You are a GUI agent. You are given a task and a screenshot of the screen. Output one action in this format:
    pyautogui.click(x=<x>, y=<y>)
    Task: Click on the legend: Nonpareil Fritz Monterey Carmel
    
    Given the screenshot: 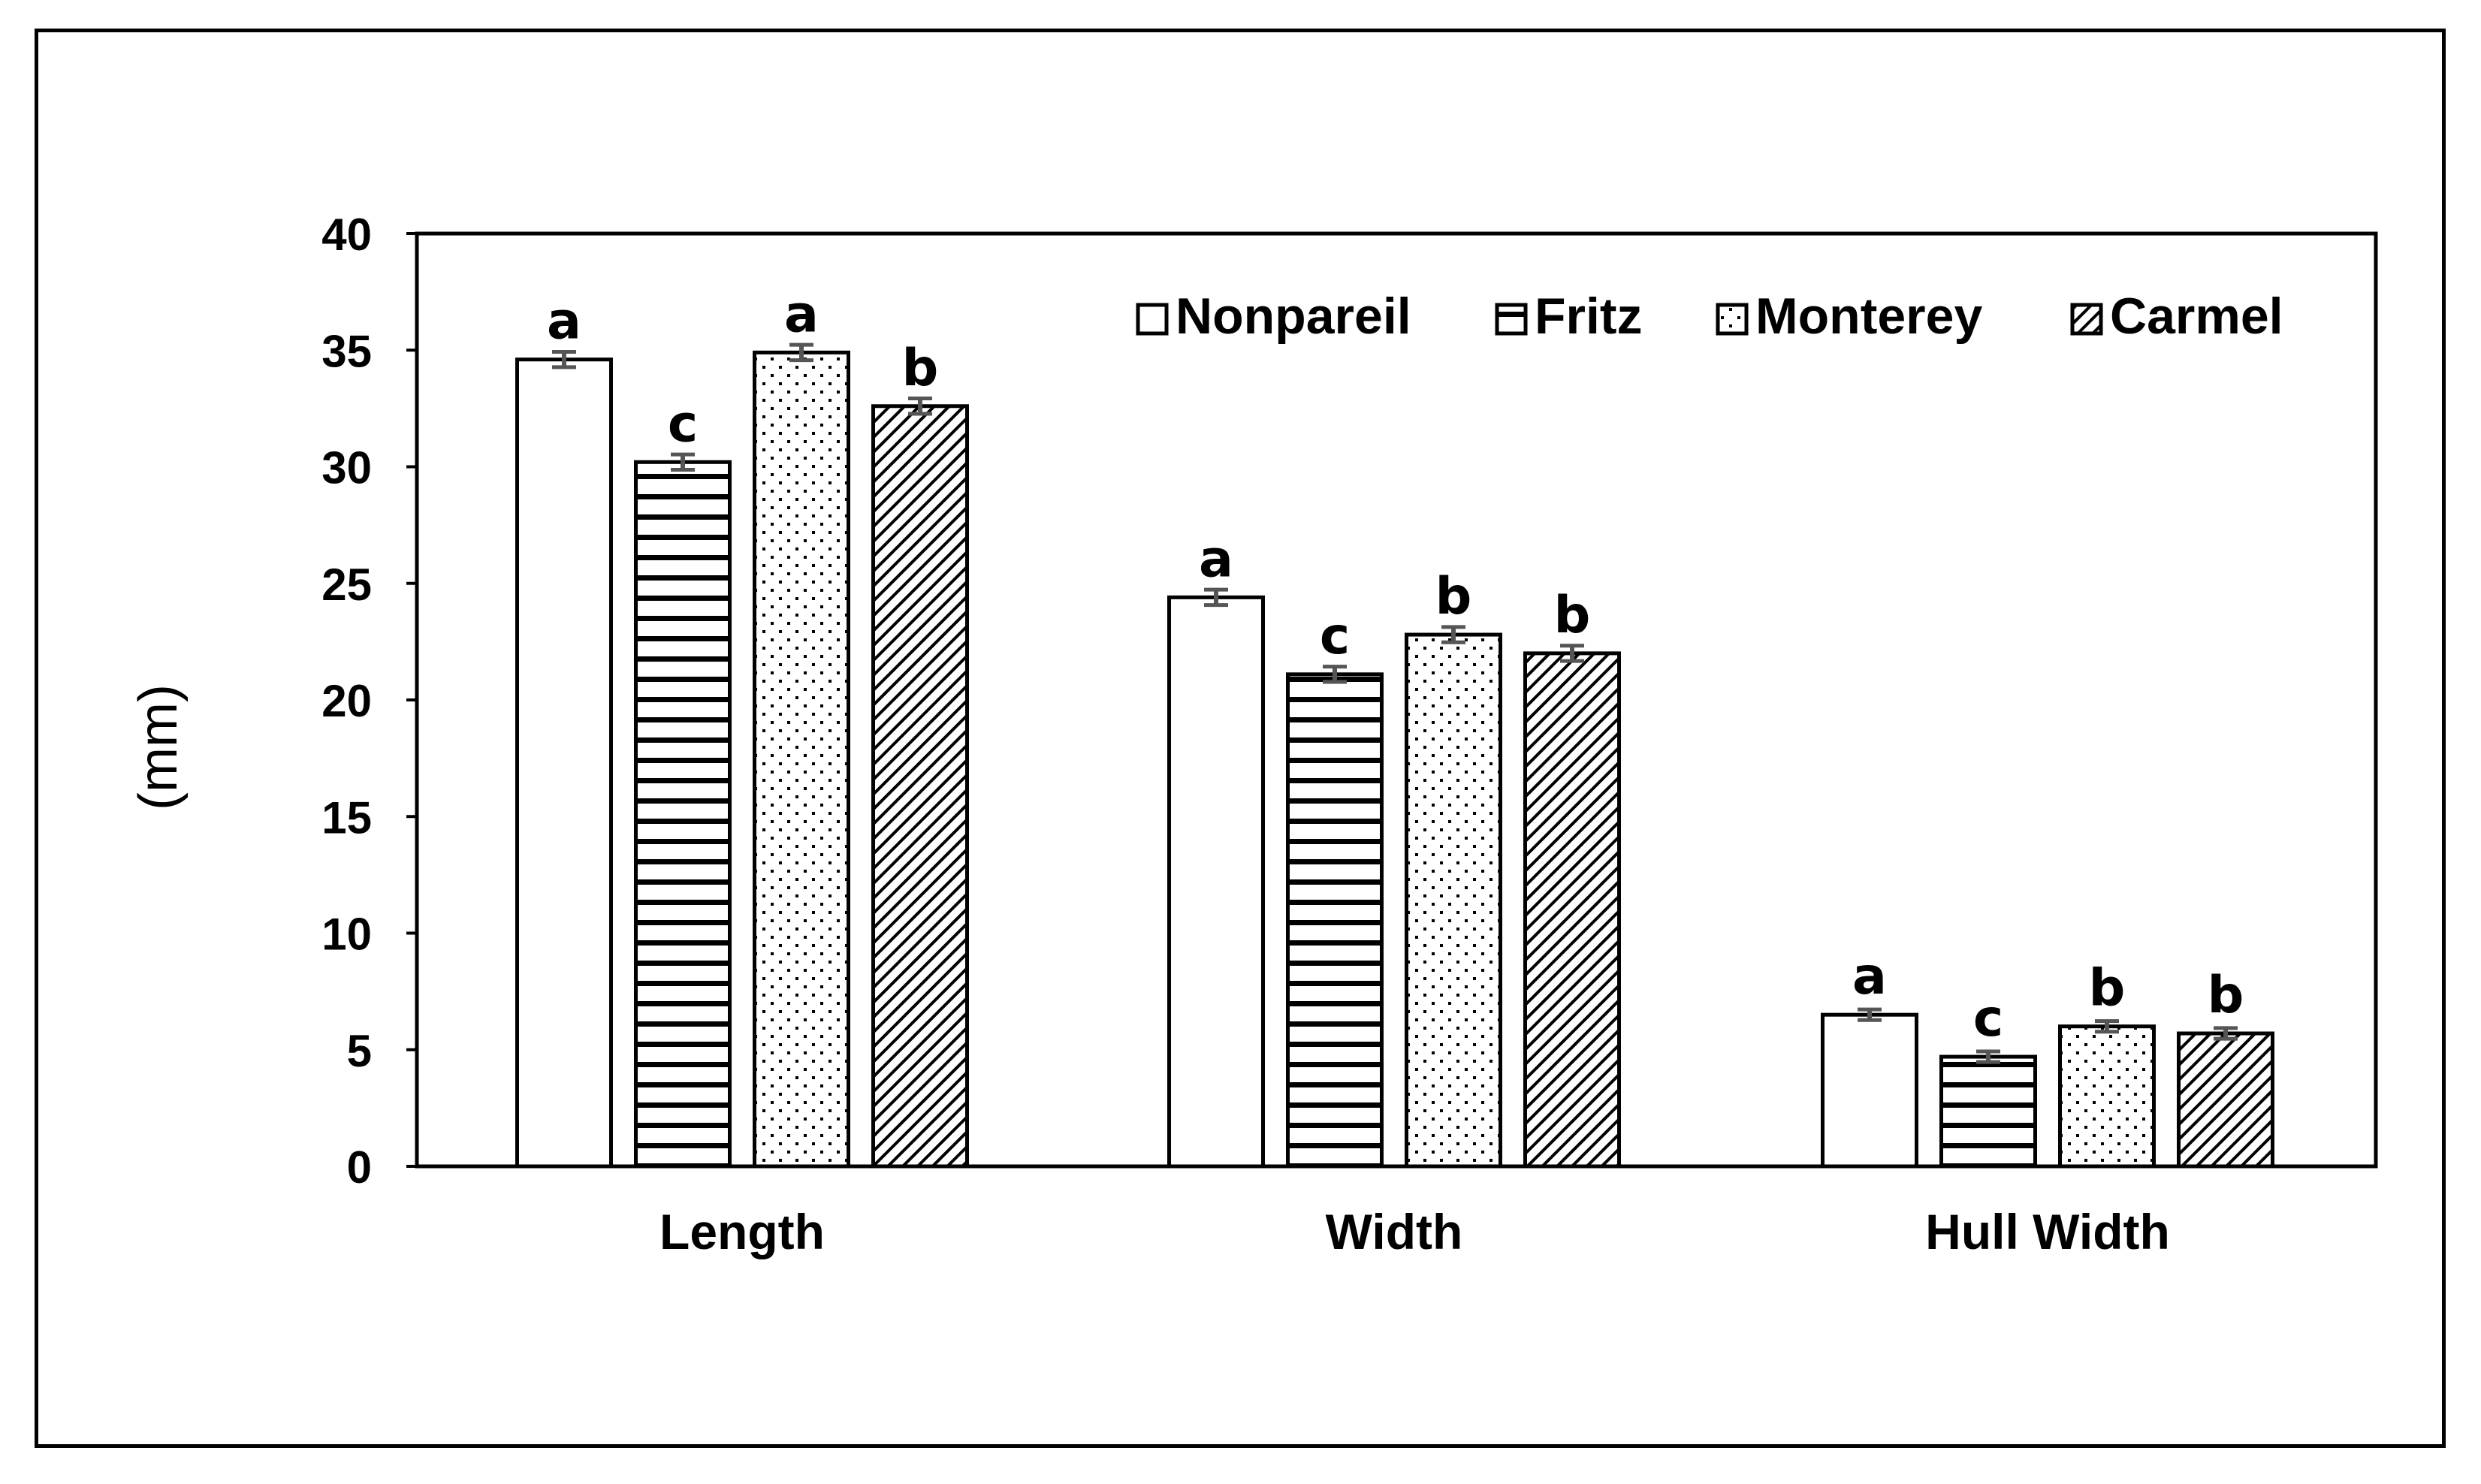 What is the action you would take?
    pyautogui.click(x=1709, y=316)
    